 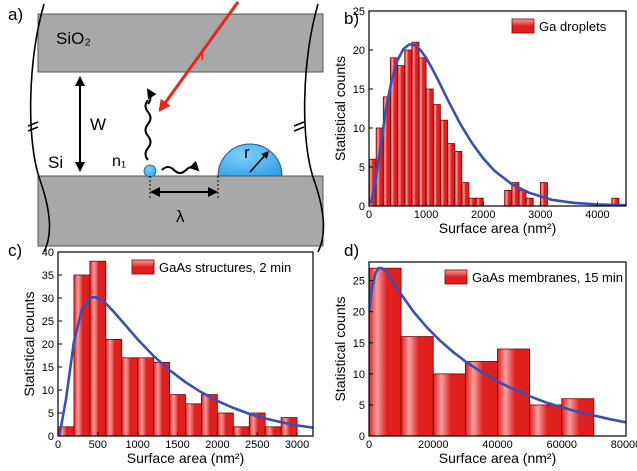 What do you see at coordinates (314, 128) in the screenshot?
I see `right-break-edge` at bounding box center [314, 128].